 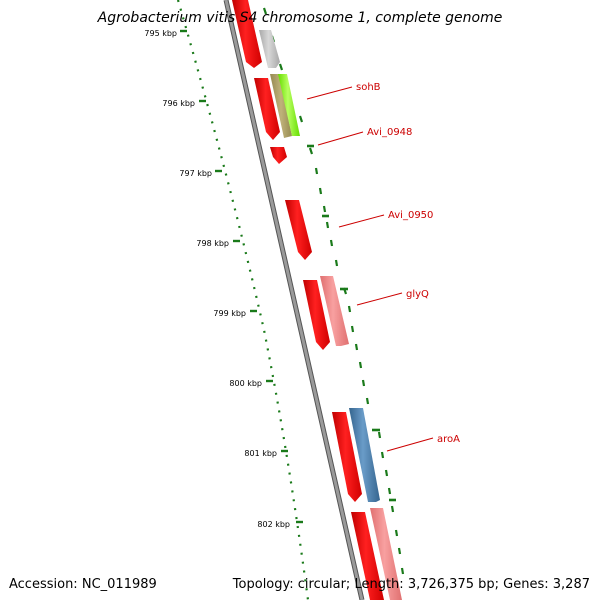 What do you see at coordinates (379, 584) in the screenshot?
I see `length-label: Length:` at bounding box center [379, 584].